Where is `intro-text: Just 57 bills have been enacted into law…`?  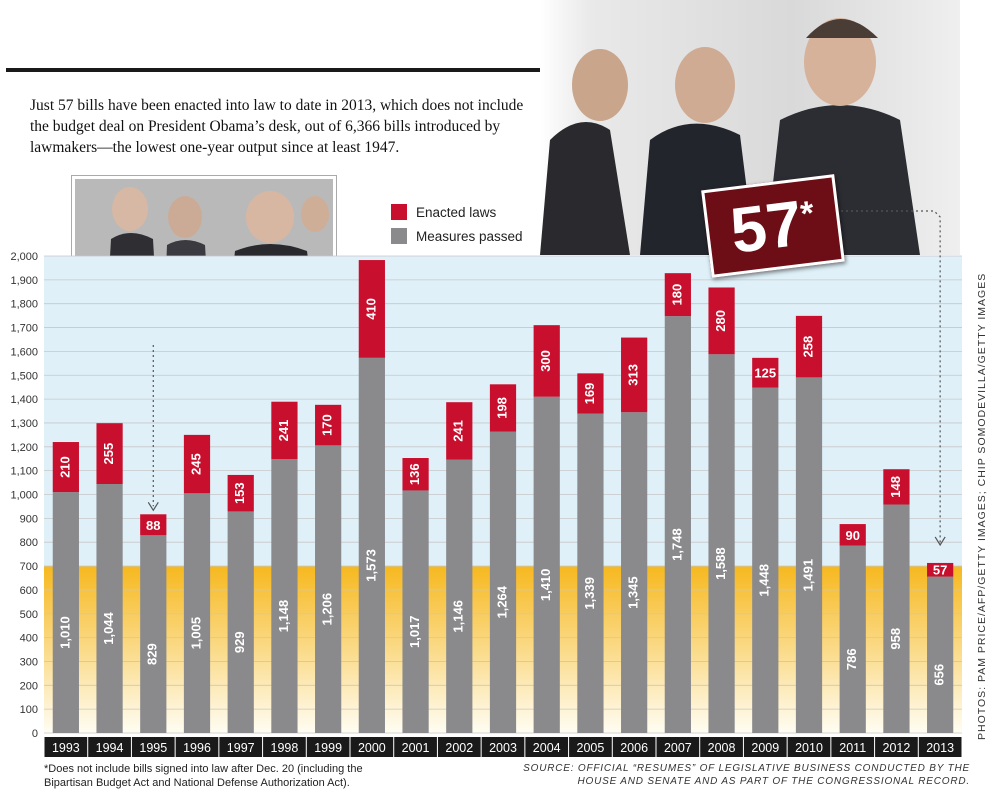 intro-text: Just 57 bills have been enacted into law… is located at coordinates (277, 126).